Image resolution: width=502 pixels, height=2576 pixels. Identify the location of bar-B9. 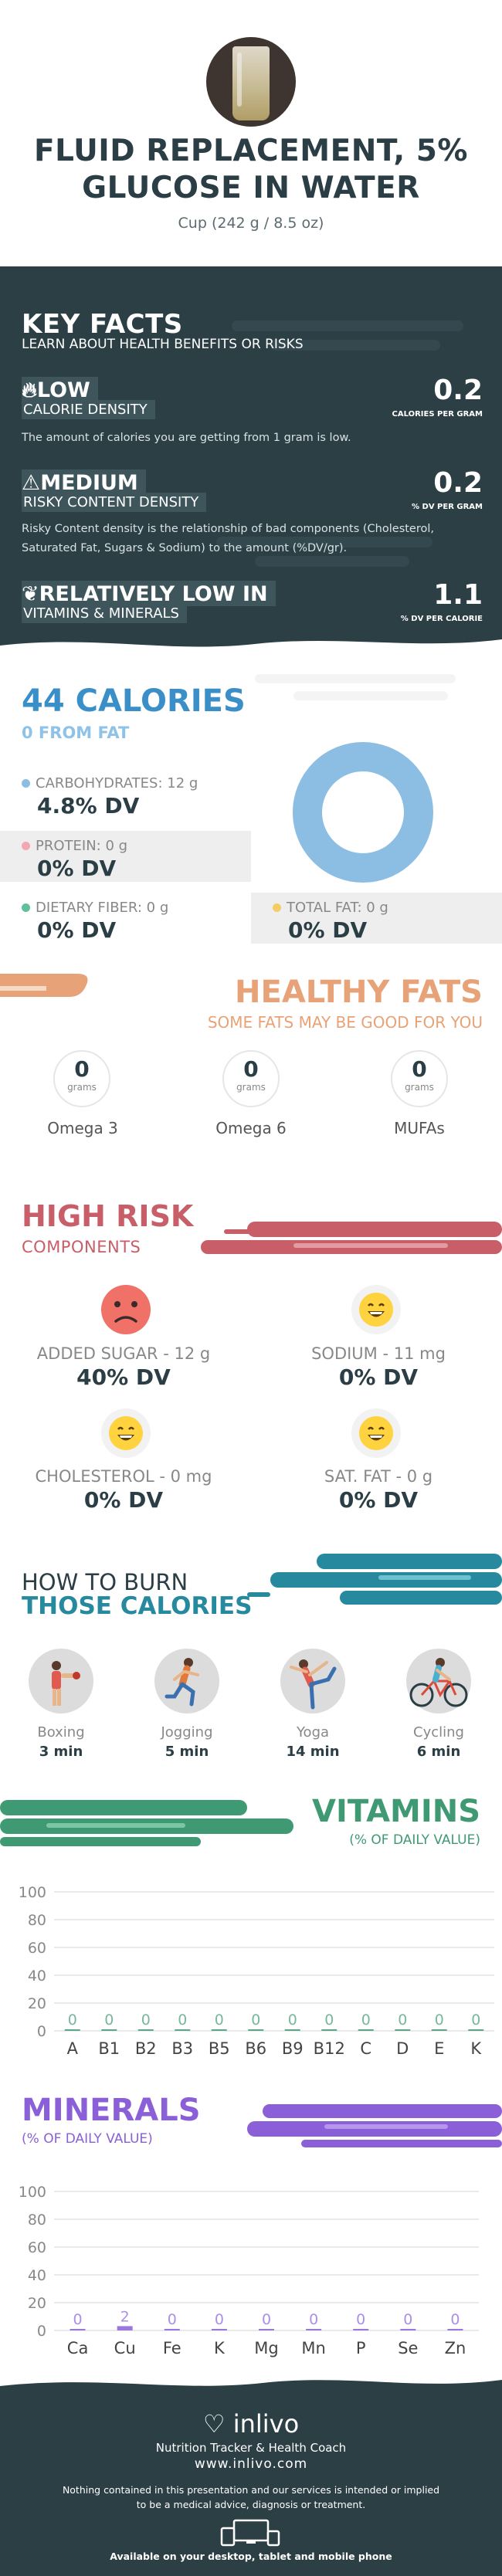
(292, 2030).